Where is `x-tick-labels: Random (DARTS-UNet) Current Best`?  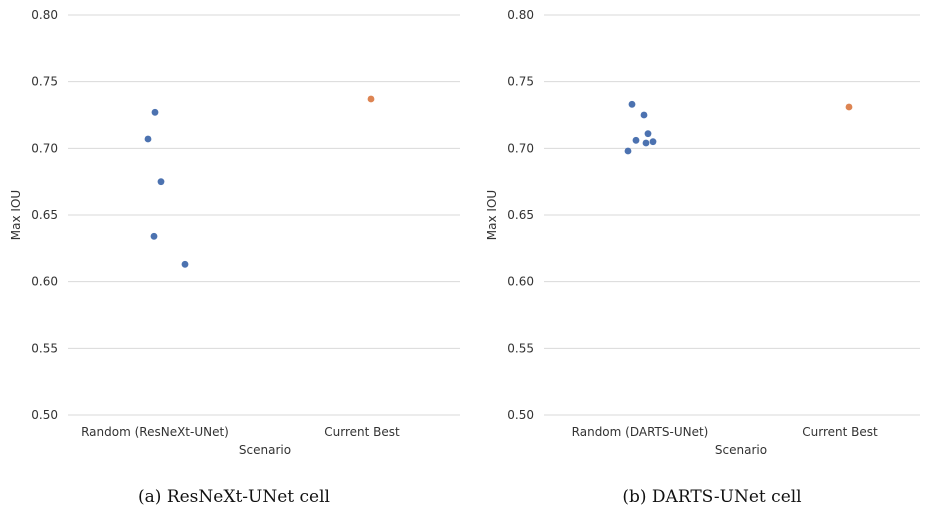 x-tick-labels: Random (DARTS-UNet) Current Best is located at coordinates (725, 432).